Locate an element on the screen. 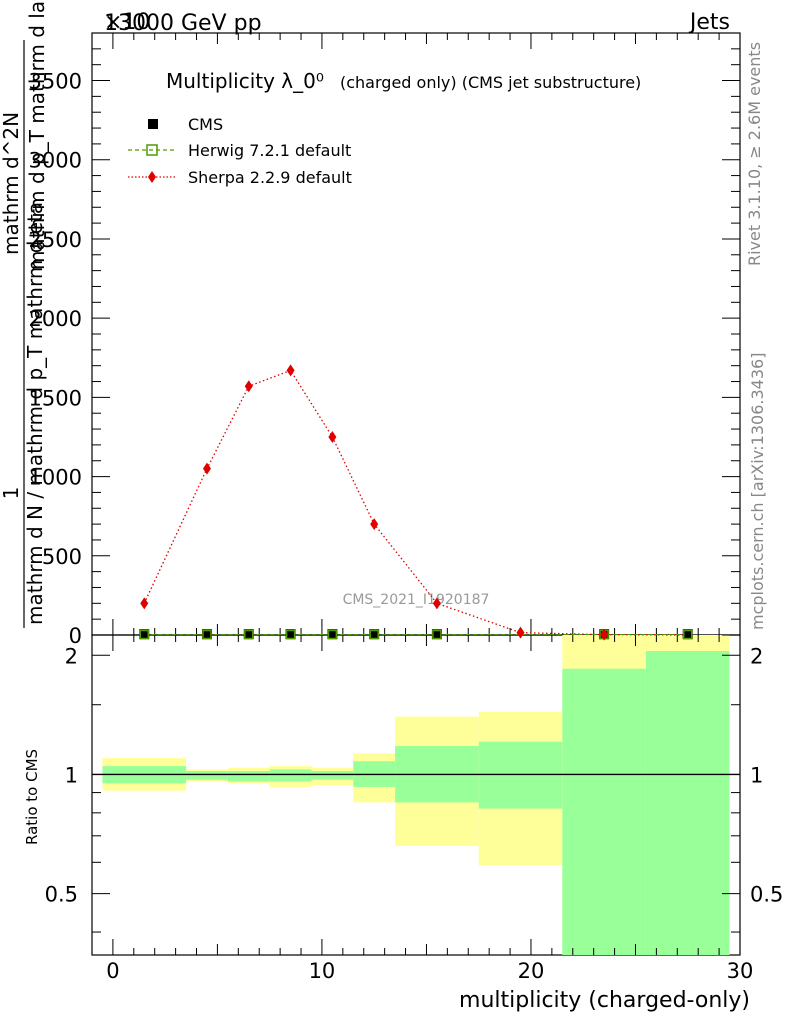  y-label-numerator-2: mathrm d^2N is located at coordinates (11, 183).